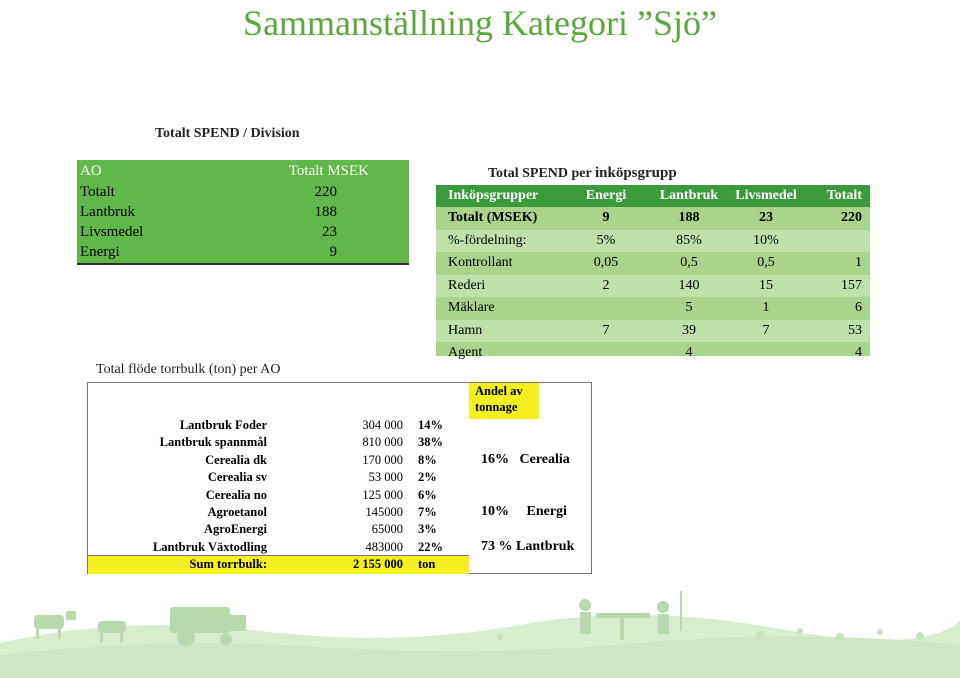  What do you see at coordinates (208, 626) in the screenshot?
I see `harvester-icon` at bounding box center [208, 626].